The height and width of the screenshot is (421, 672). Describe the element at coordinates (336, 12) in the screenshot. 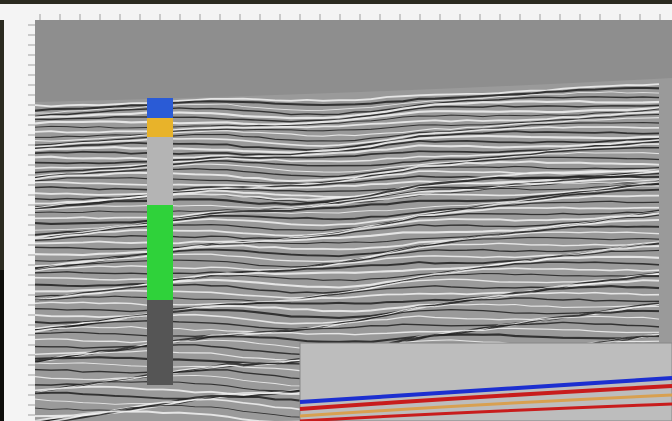

I see `top-ruler` at that location.